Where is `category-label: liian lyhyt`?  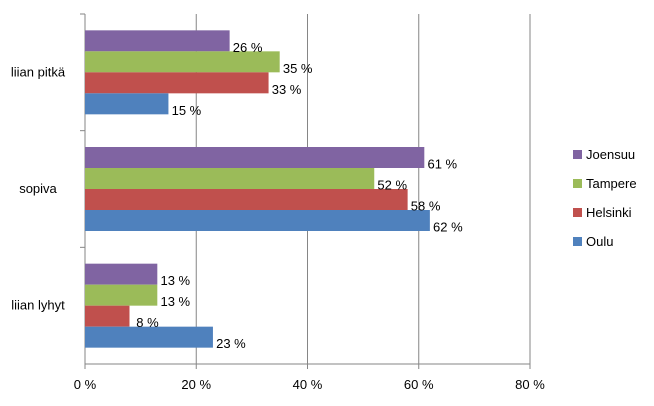
category-label: liian lyhyt is located at coordinates (38, 305).